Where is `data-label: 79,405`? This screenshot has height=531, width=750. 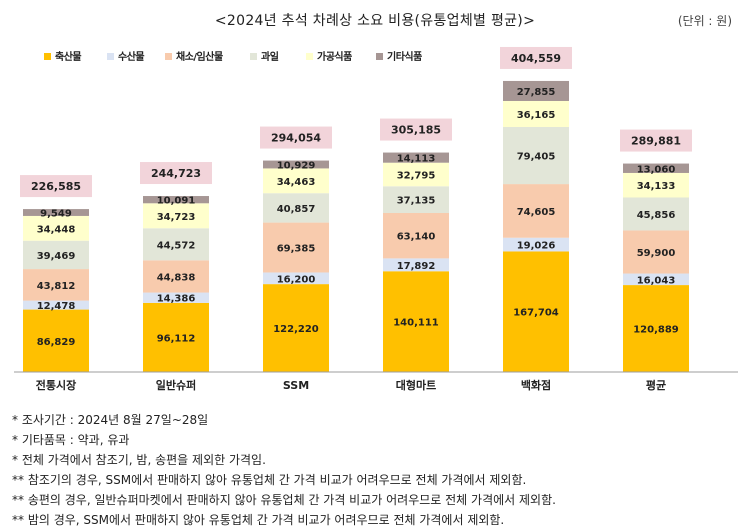 data-label: 79,405 is located at coordinates (536, 157).